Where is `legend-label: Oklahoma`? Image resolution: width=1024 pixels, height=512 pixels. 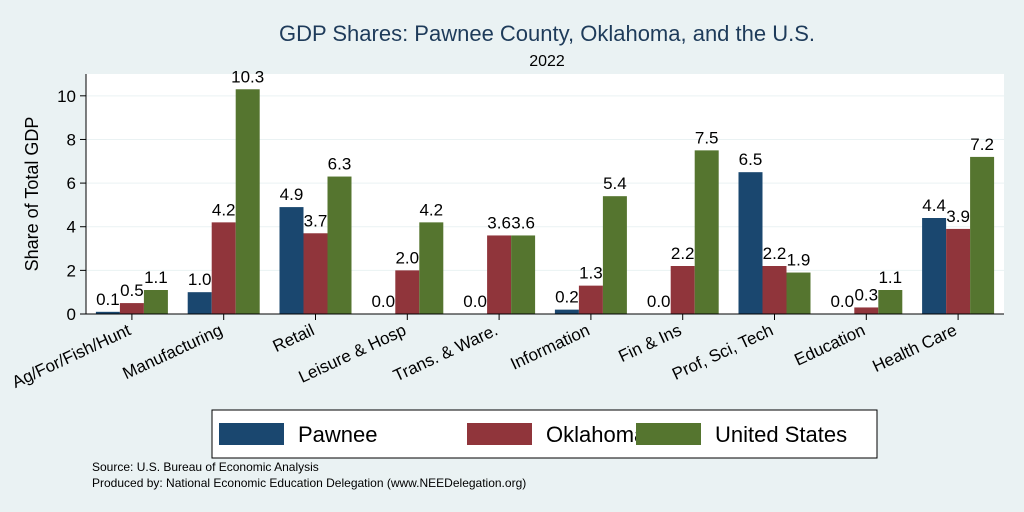 legend-label: Oklahoma is located at coordinates (596, 434).